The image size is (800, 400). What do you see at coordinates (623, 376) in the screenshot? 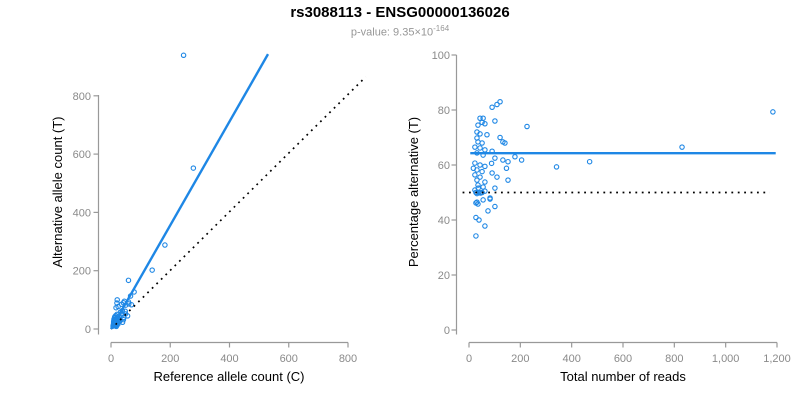
I see `x-axis-title: Total number of reads` at bounding box center [623, 376].